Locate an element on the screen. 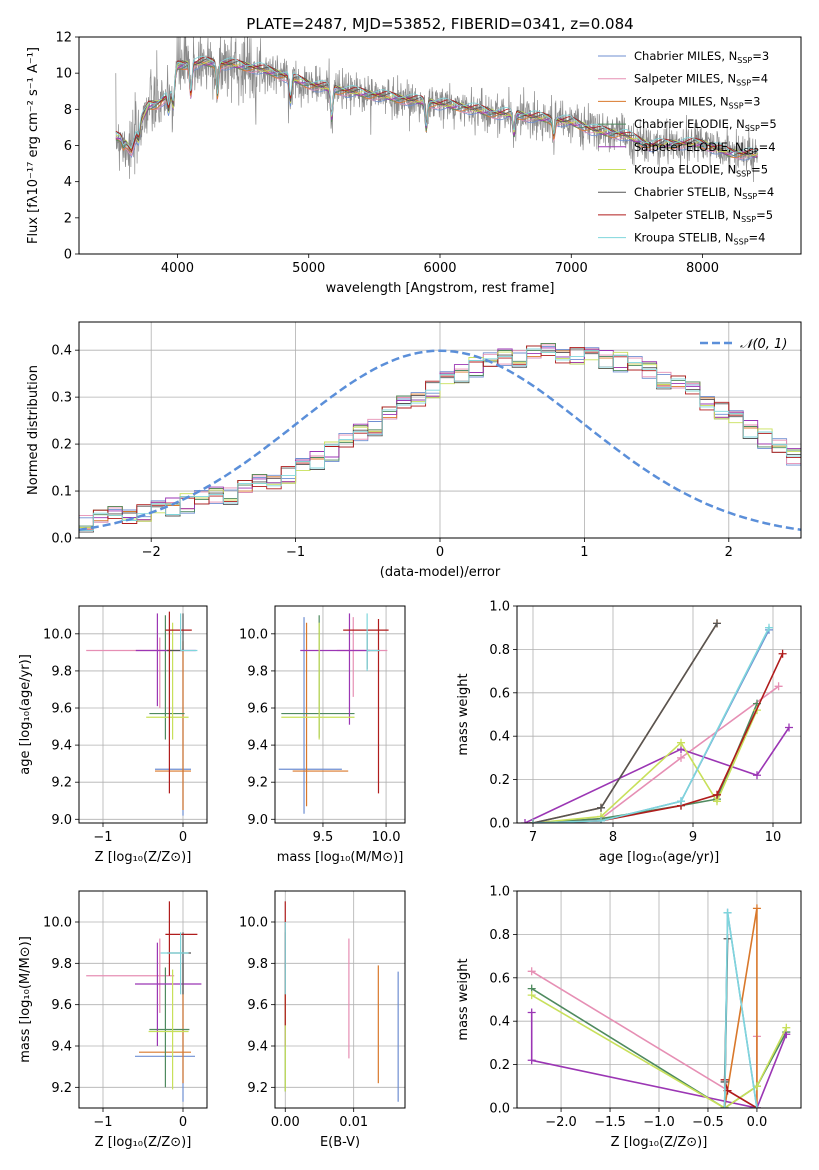  y-tick-label: 12 is located at coordinates (63, 38).